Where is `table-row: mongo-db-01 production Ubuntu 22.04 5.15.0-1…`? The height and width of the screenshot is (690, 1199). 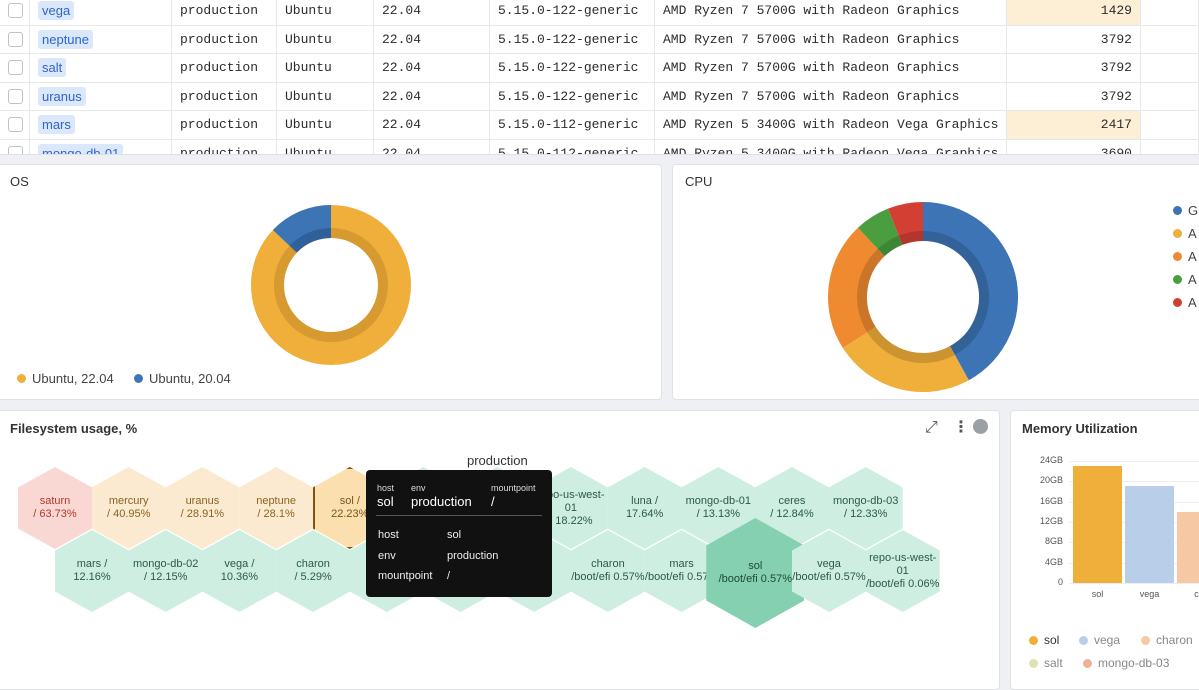 table-row: mongo-db-01 production Ubuntu 22.04 5.15.0-1… is located at coordinates (599, 146).